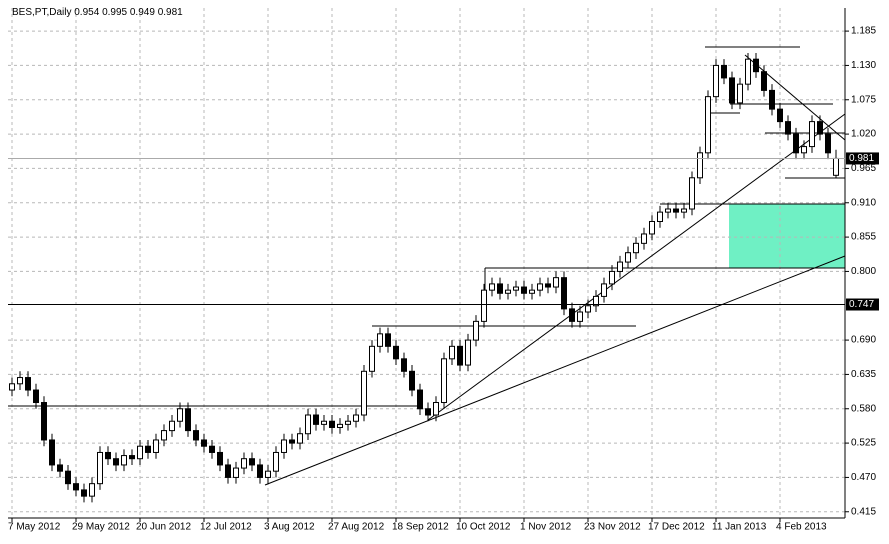 The image size is (889, 544). Describe the element at coordinates (226, 527) in the screenshot. I see `x-tick-label: 12 Jul 2012` at that location.